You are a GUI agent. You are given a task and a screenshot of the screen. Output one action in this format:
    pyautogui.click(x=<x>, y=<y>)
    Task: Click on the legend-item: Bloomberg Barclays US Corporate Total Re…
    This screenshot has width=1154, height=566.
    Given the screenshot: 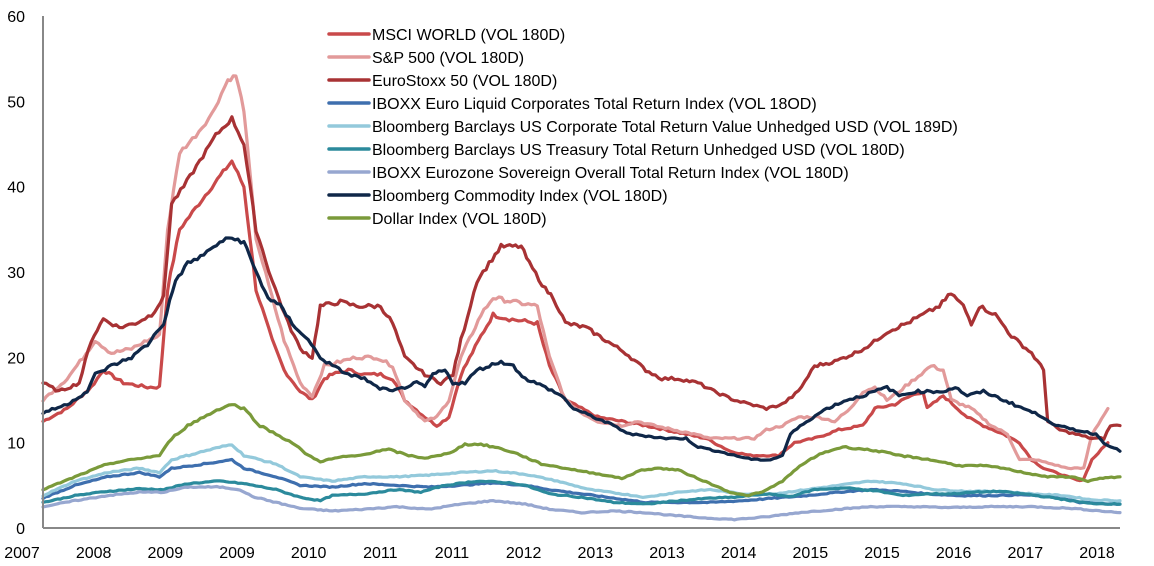 What is the action you would take?
    pyautogui.click(x=642, y=127)
    